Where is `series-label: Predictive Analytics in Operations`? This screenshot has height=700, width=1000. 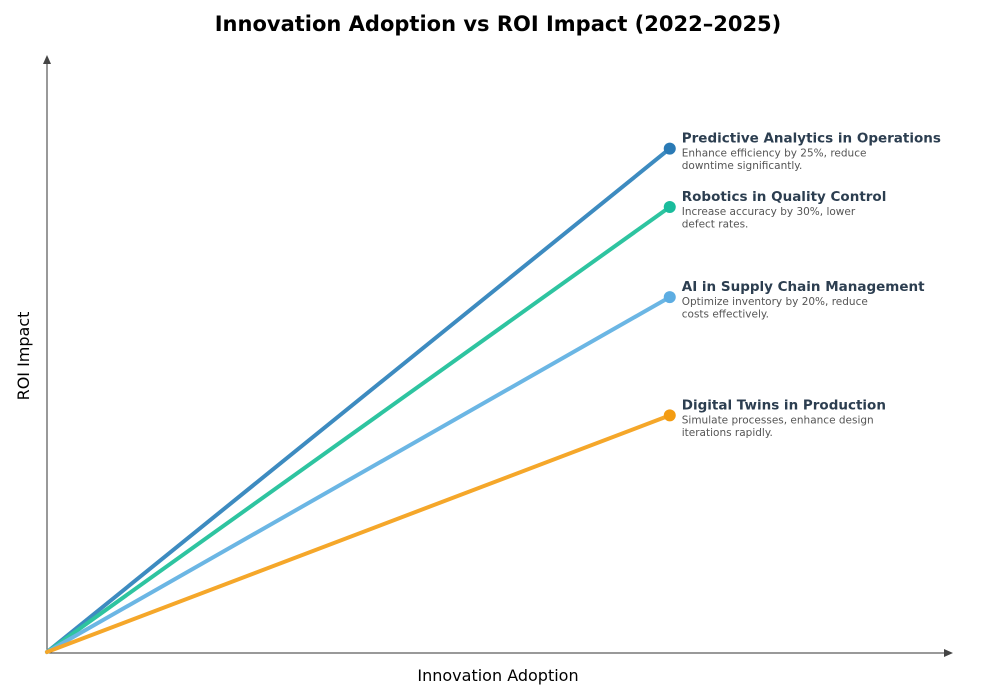 series-label: Predictive Analytics in Operations is located at coordinates (811, 139).